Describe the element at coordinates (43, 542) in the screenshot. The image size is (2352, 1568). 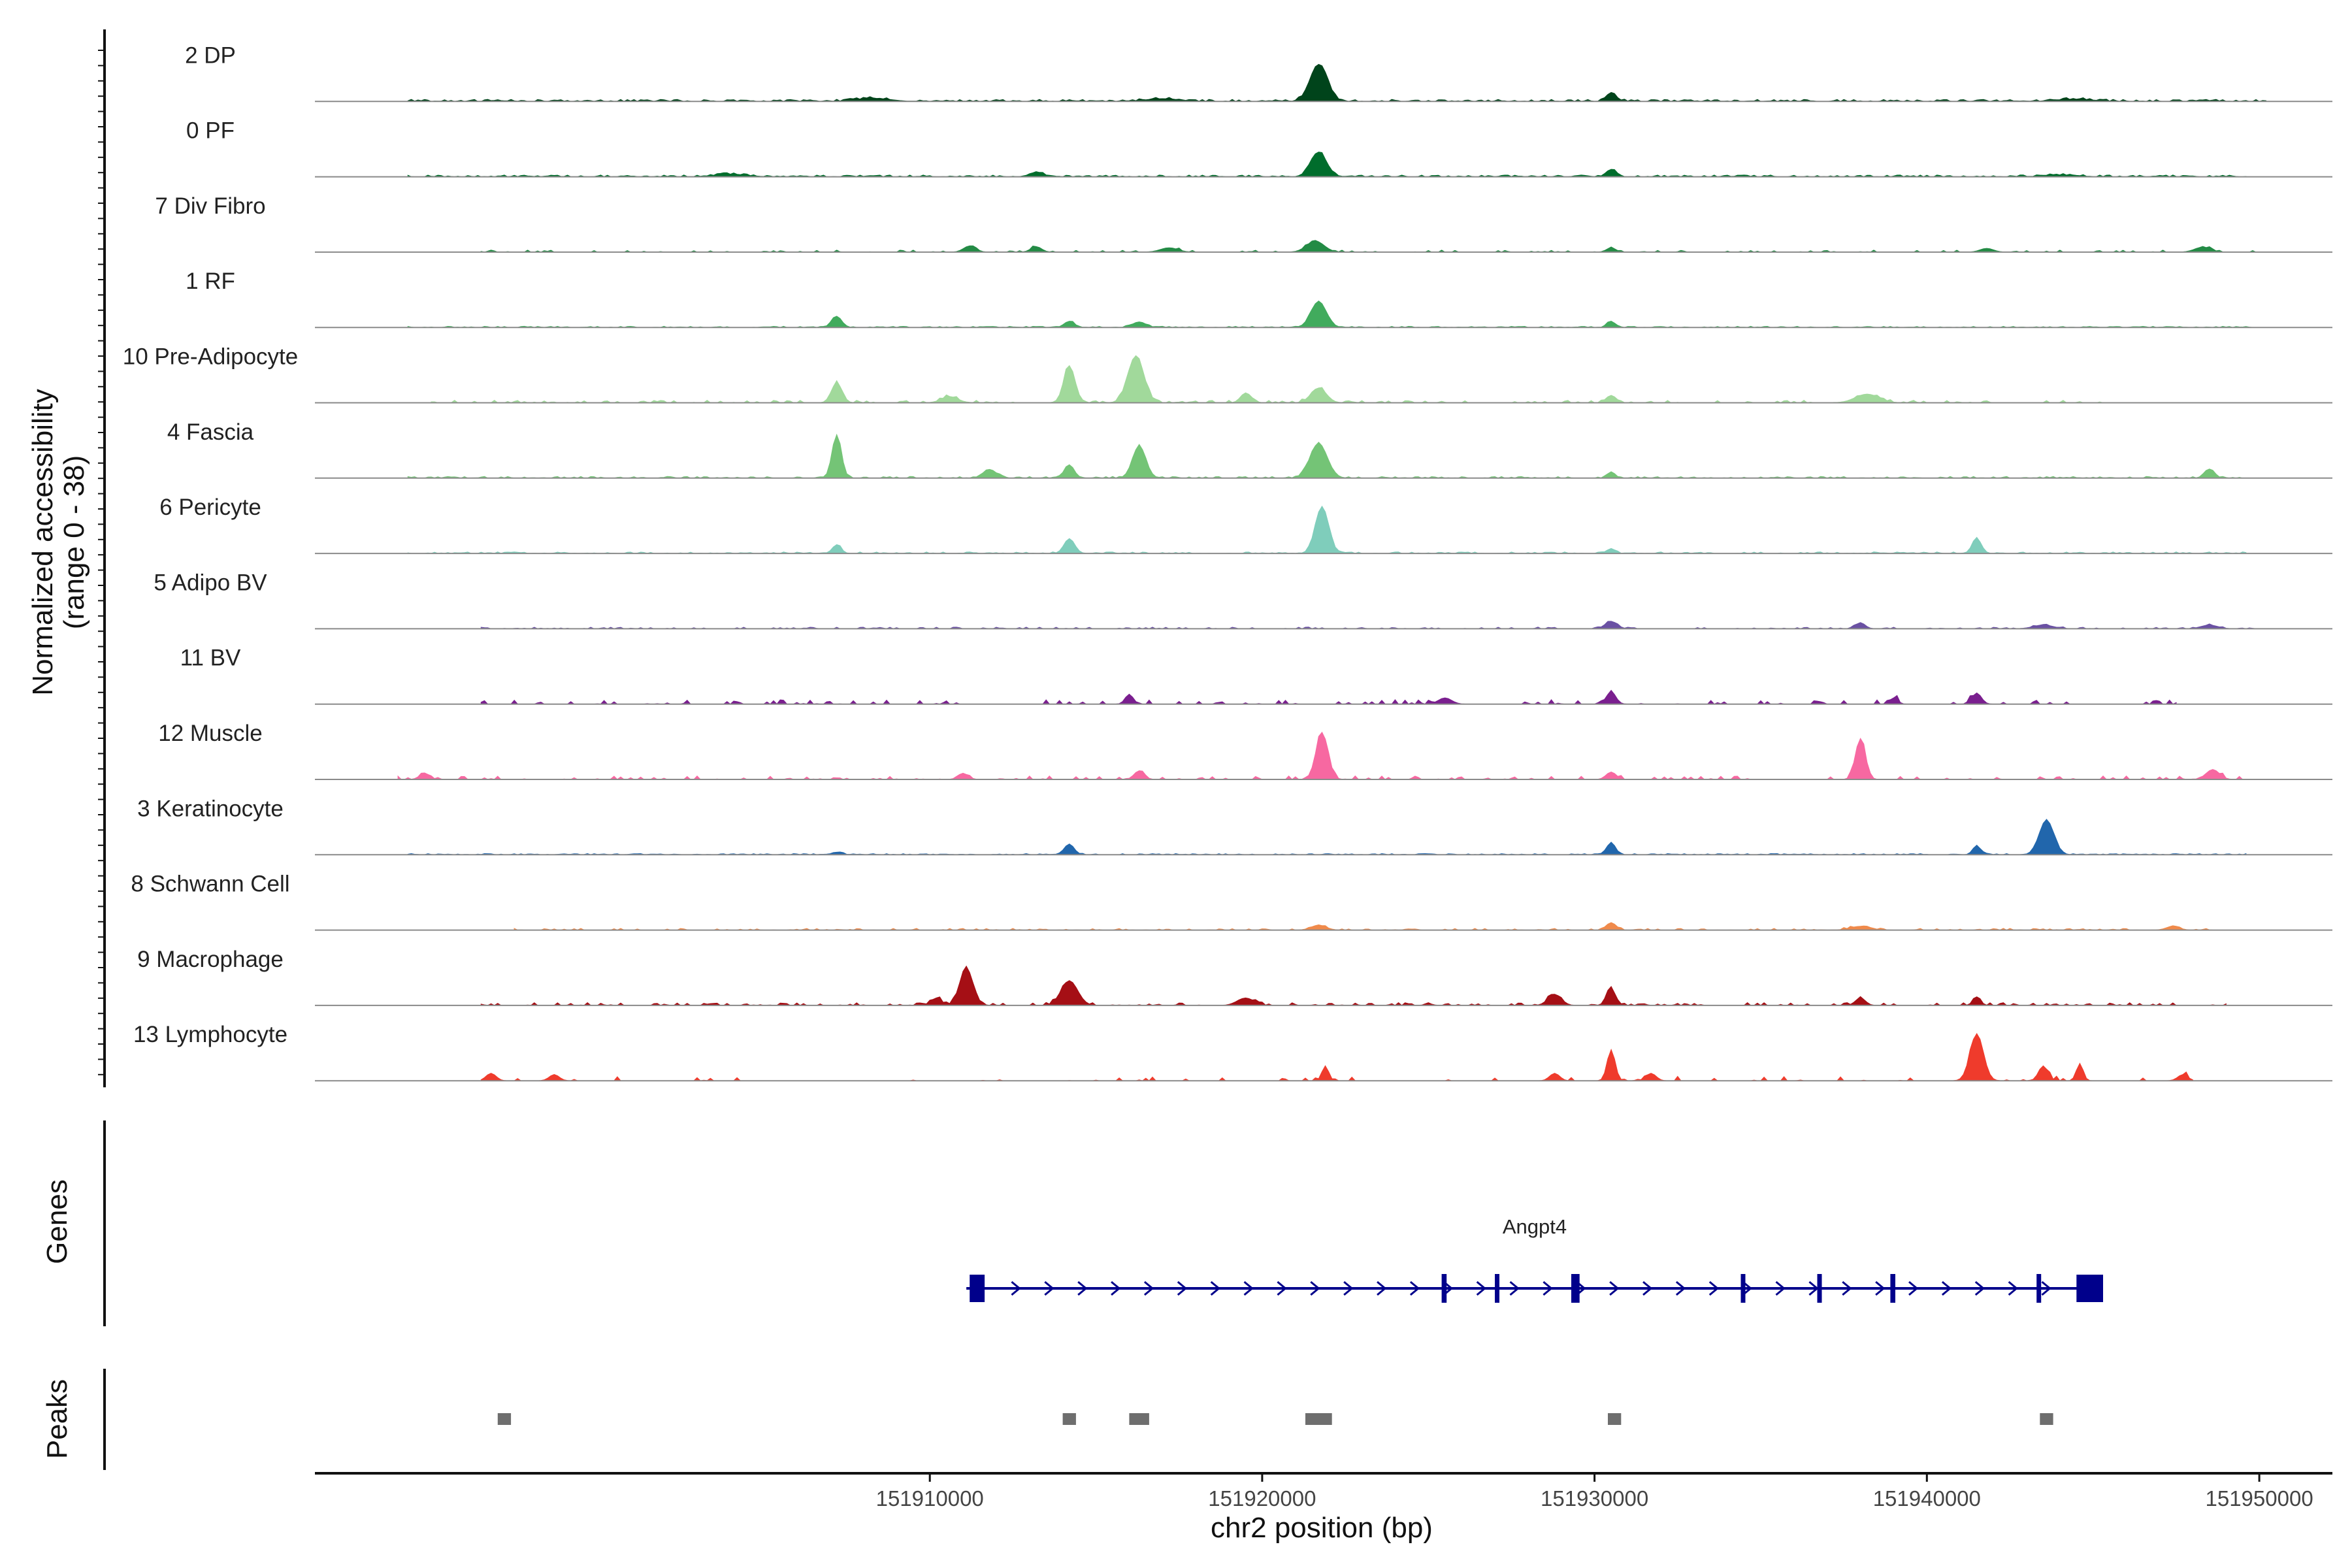
I see `y-axis-title: Normalized accessibility` at that location.